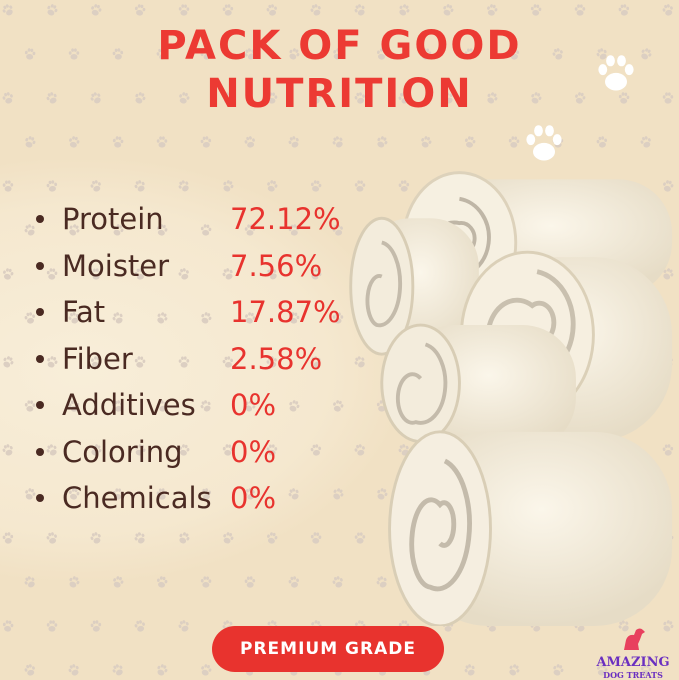  Describe the element at coordinates (188, 266) in the screenshot. I see `nutrition-row-moister: Moister 7.56%` at that location.